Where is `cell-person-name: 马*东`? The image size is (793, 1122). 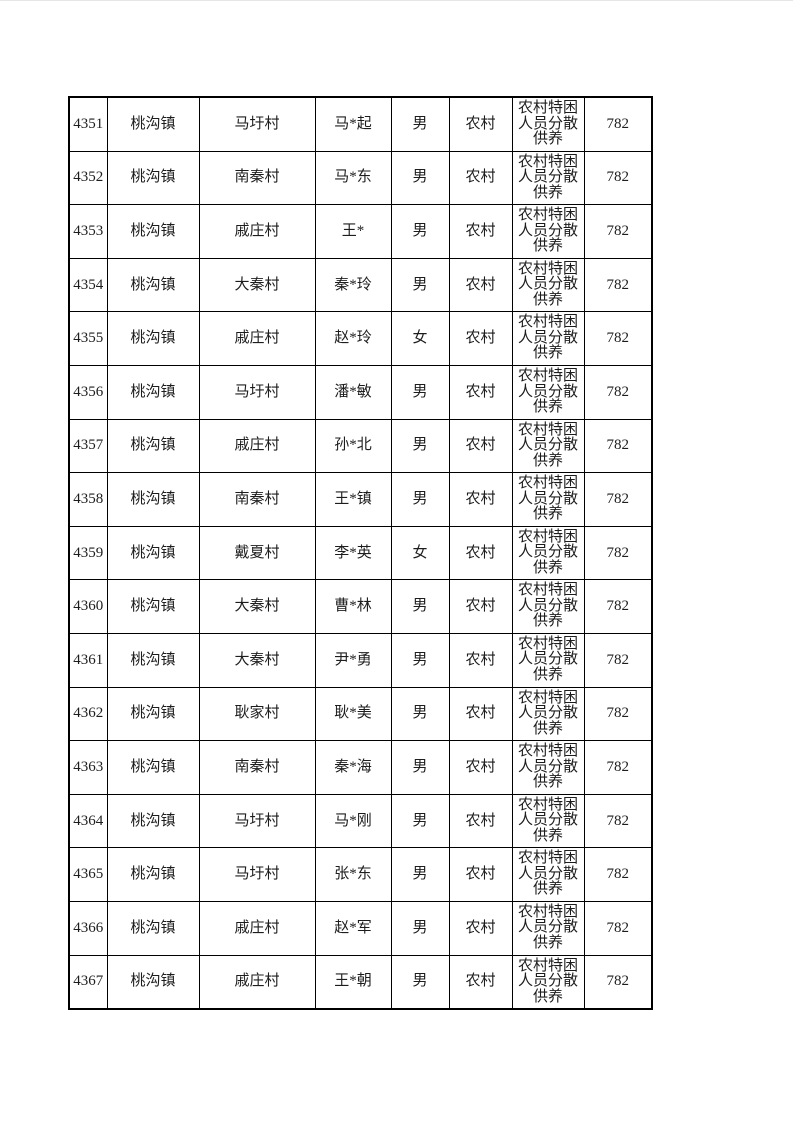 cell-person-name: 马*东 is located at coordinates (353, 178).